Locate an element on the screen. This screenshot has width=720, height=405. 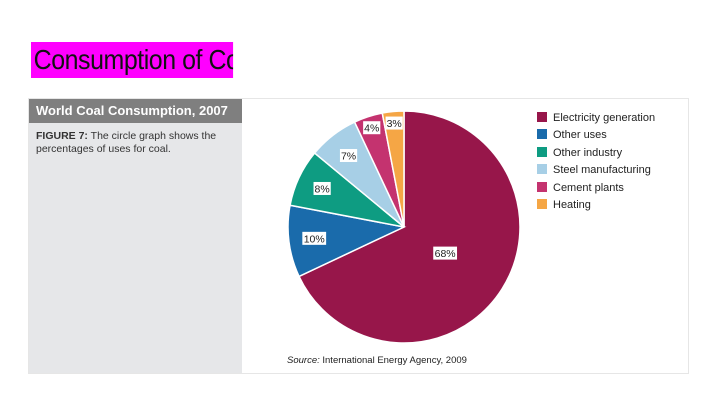
figure-header: World Coal Consumption, 2007 is located at coordinates (135, 111).